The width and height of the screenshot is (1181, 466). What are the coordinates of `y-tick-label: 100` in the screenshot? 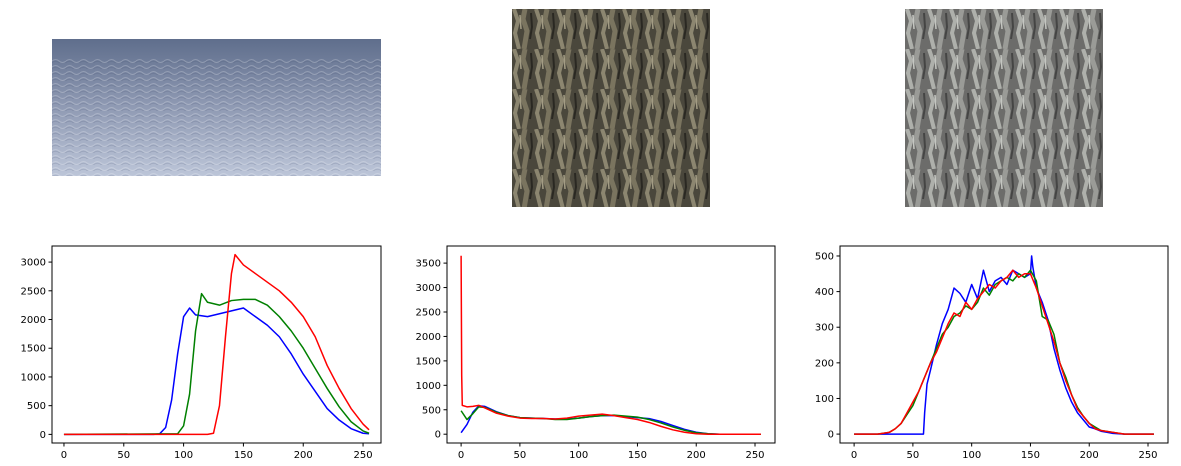 It's located at (824, 399).